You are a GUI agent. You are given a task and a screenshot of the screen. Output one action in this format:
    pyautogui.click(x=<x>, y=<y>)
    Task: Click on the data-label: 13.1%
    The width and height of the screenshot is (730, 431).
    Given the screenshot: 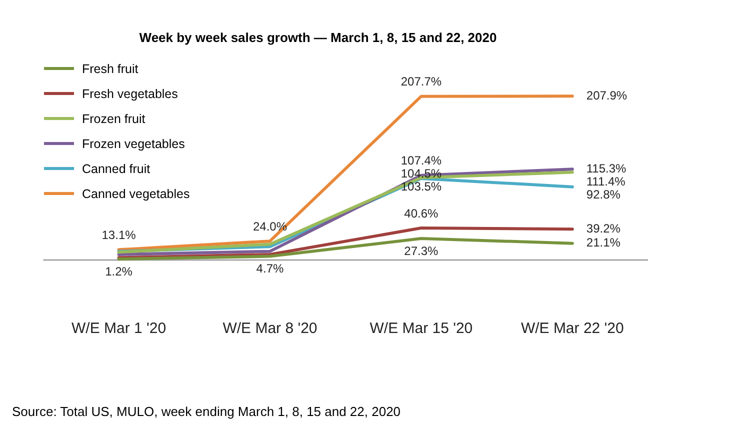 What is the action you would take?
    pyautogui.click(x=119, y=235)
    